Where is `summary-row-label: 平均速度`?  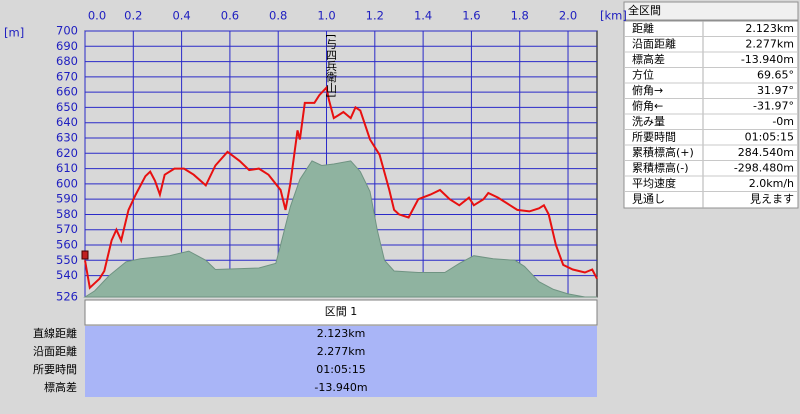
summary-row-label: 平均速度 is located at coordinates (654, 183).